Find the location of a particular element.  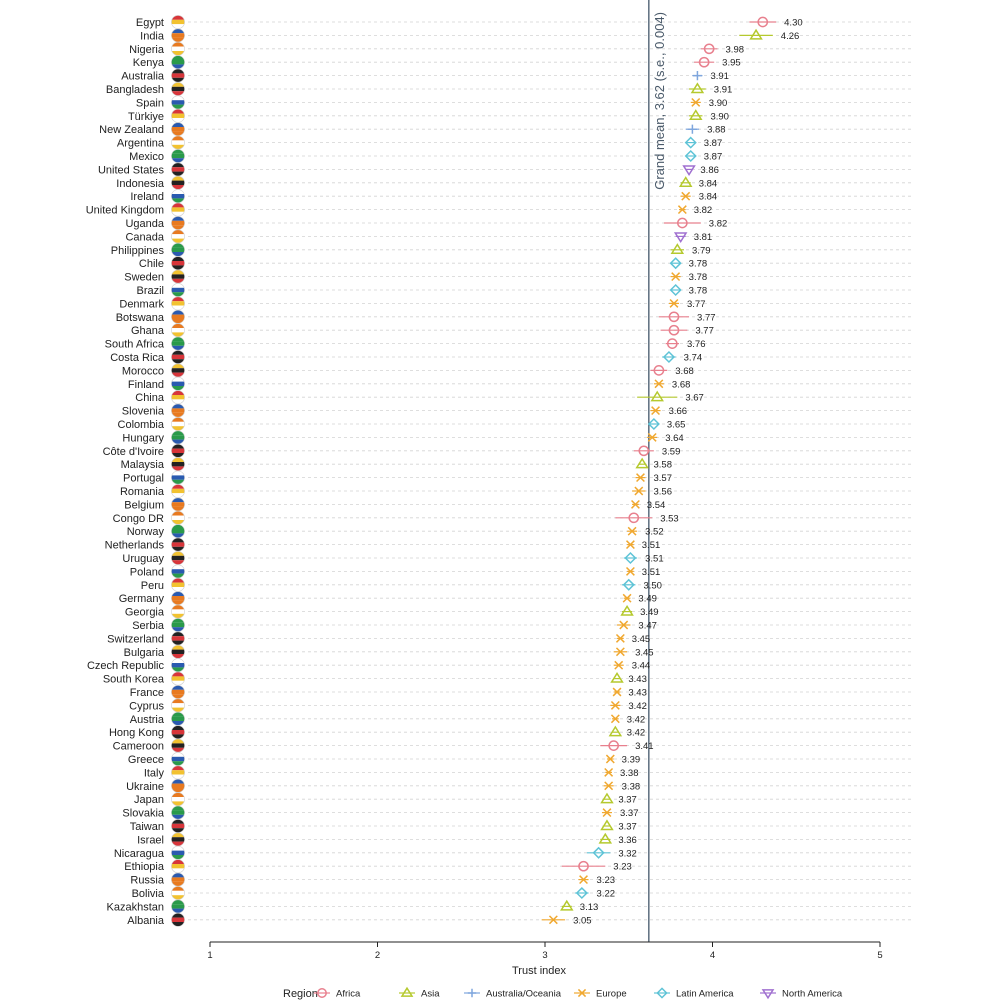

country-label: Botswana is located at coordinates (140, 318).